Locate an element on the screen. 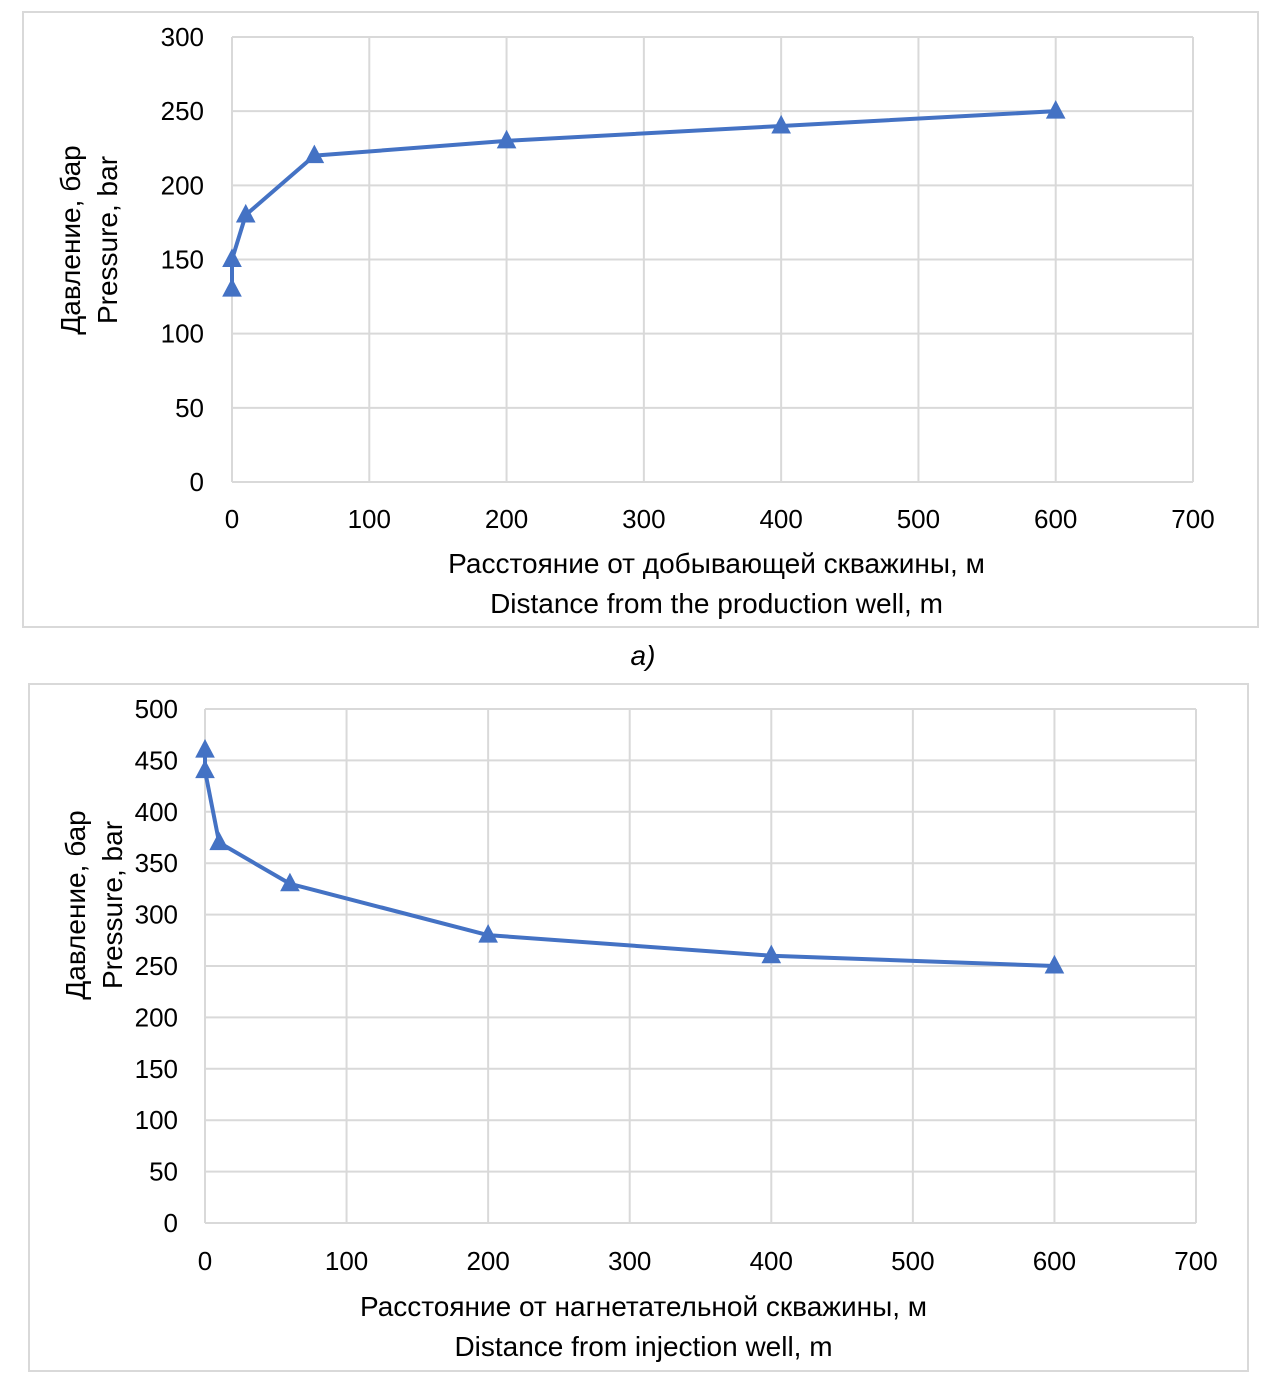  chart-b-xtick-label-700: 700 is located at coordinates (1195, 1261).